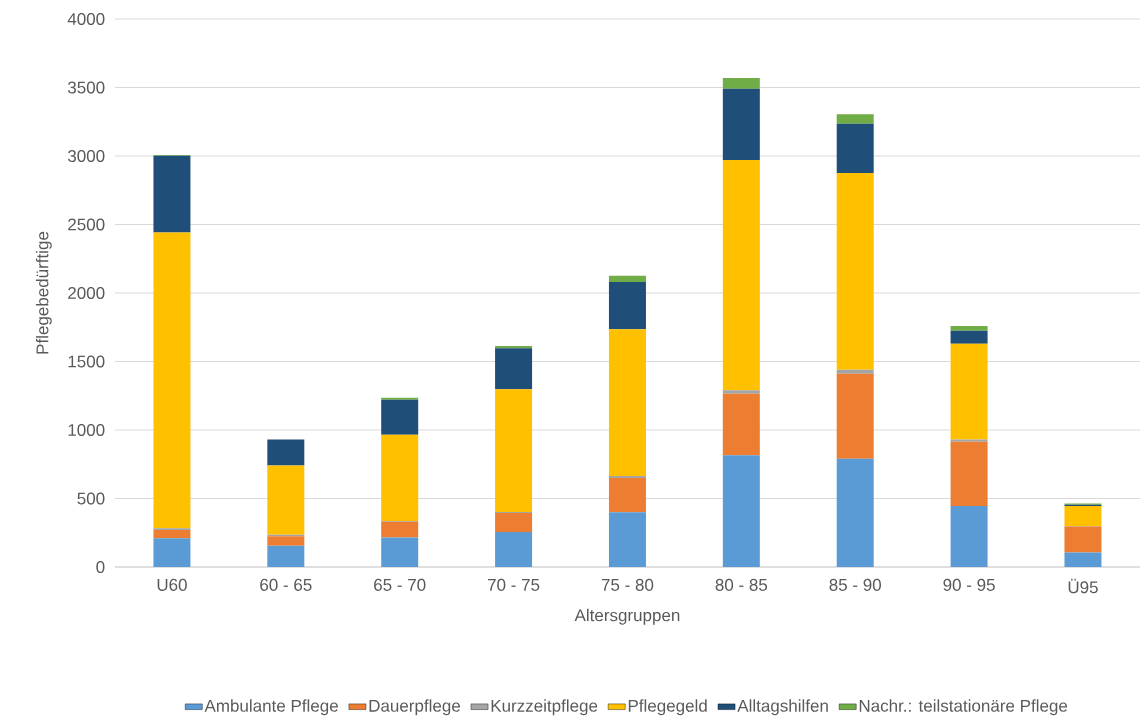 This screenshot has width=1145, height=720. What do you see at coordinates (86, 156) in the screenshot?
I see `y-tick-label: 3000` at bounding box center [86, 156].